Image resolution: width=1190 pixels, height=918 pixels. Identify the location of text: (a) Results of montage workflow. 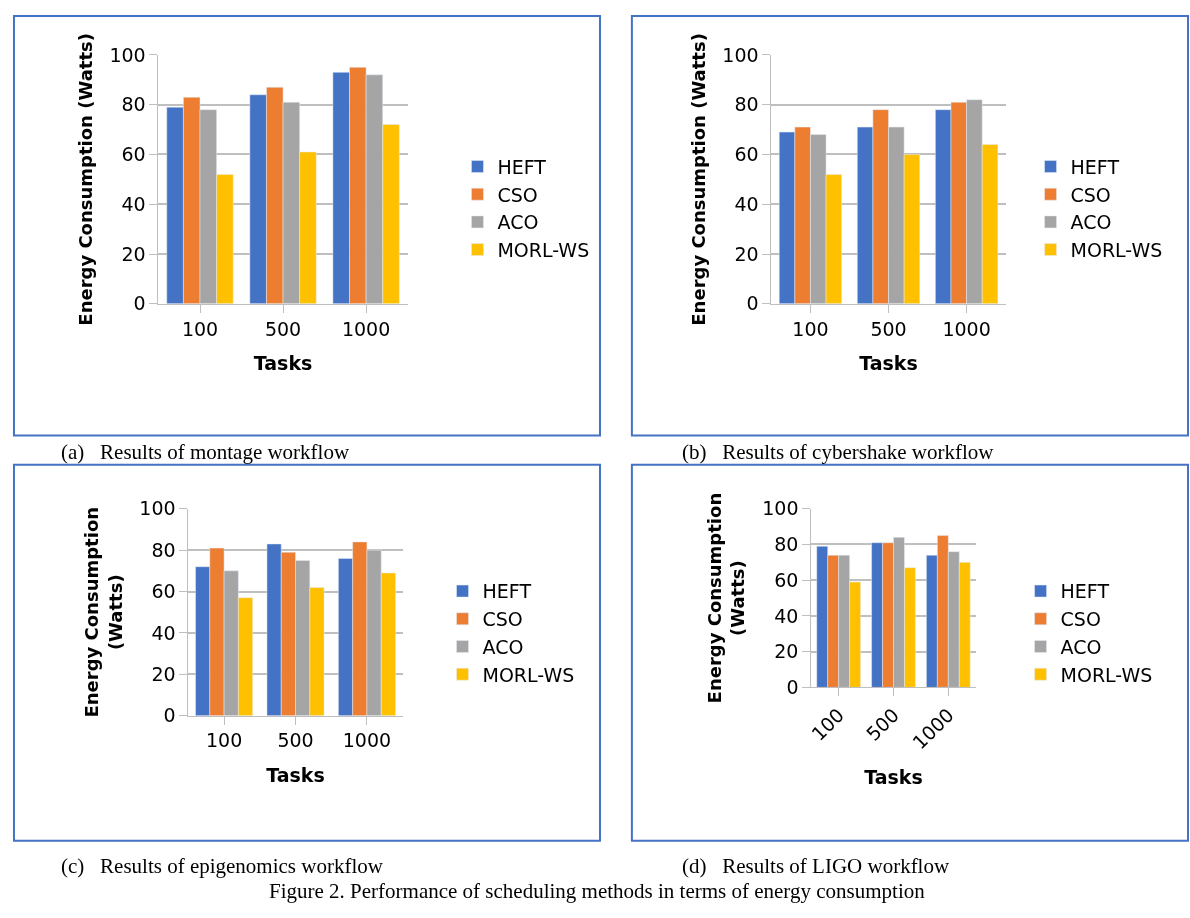
(205, 452).